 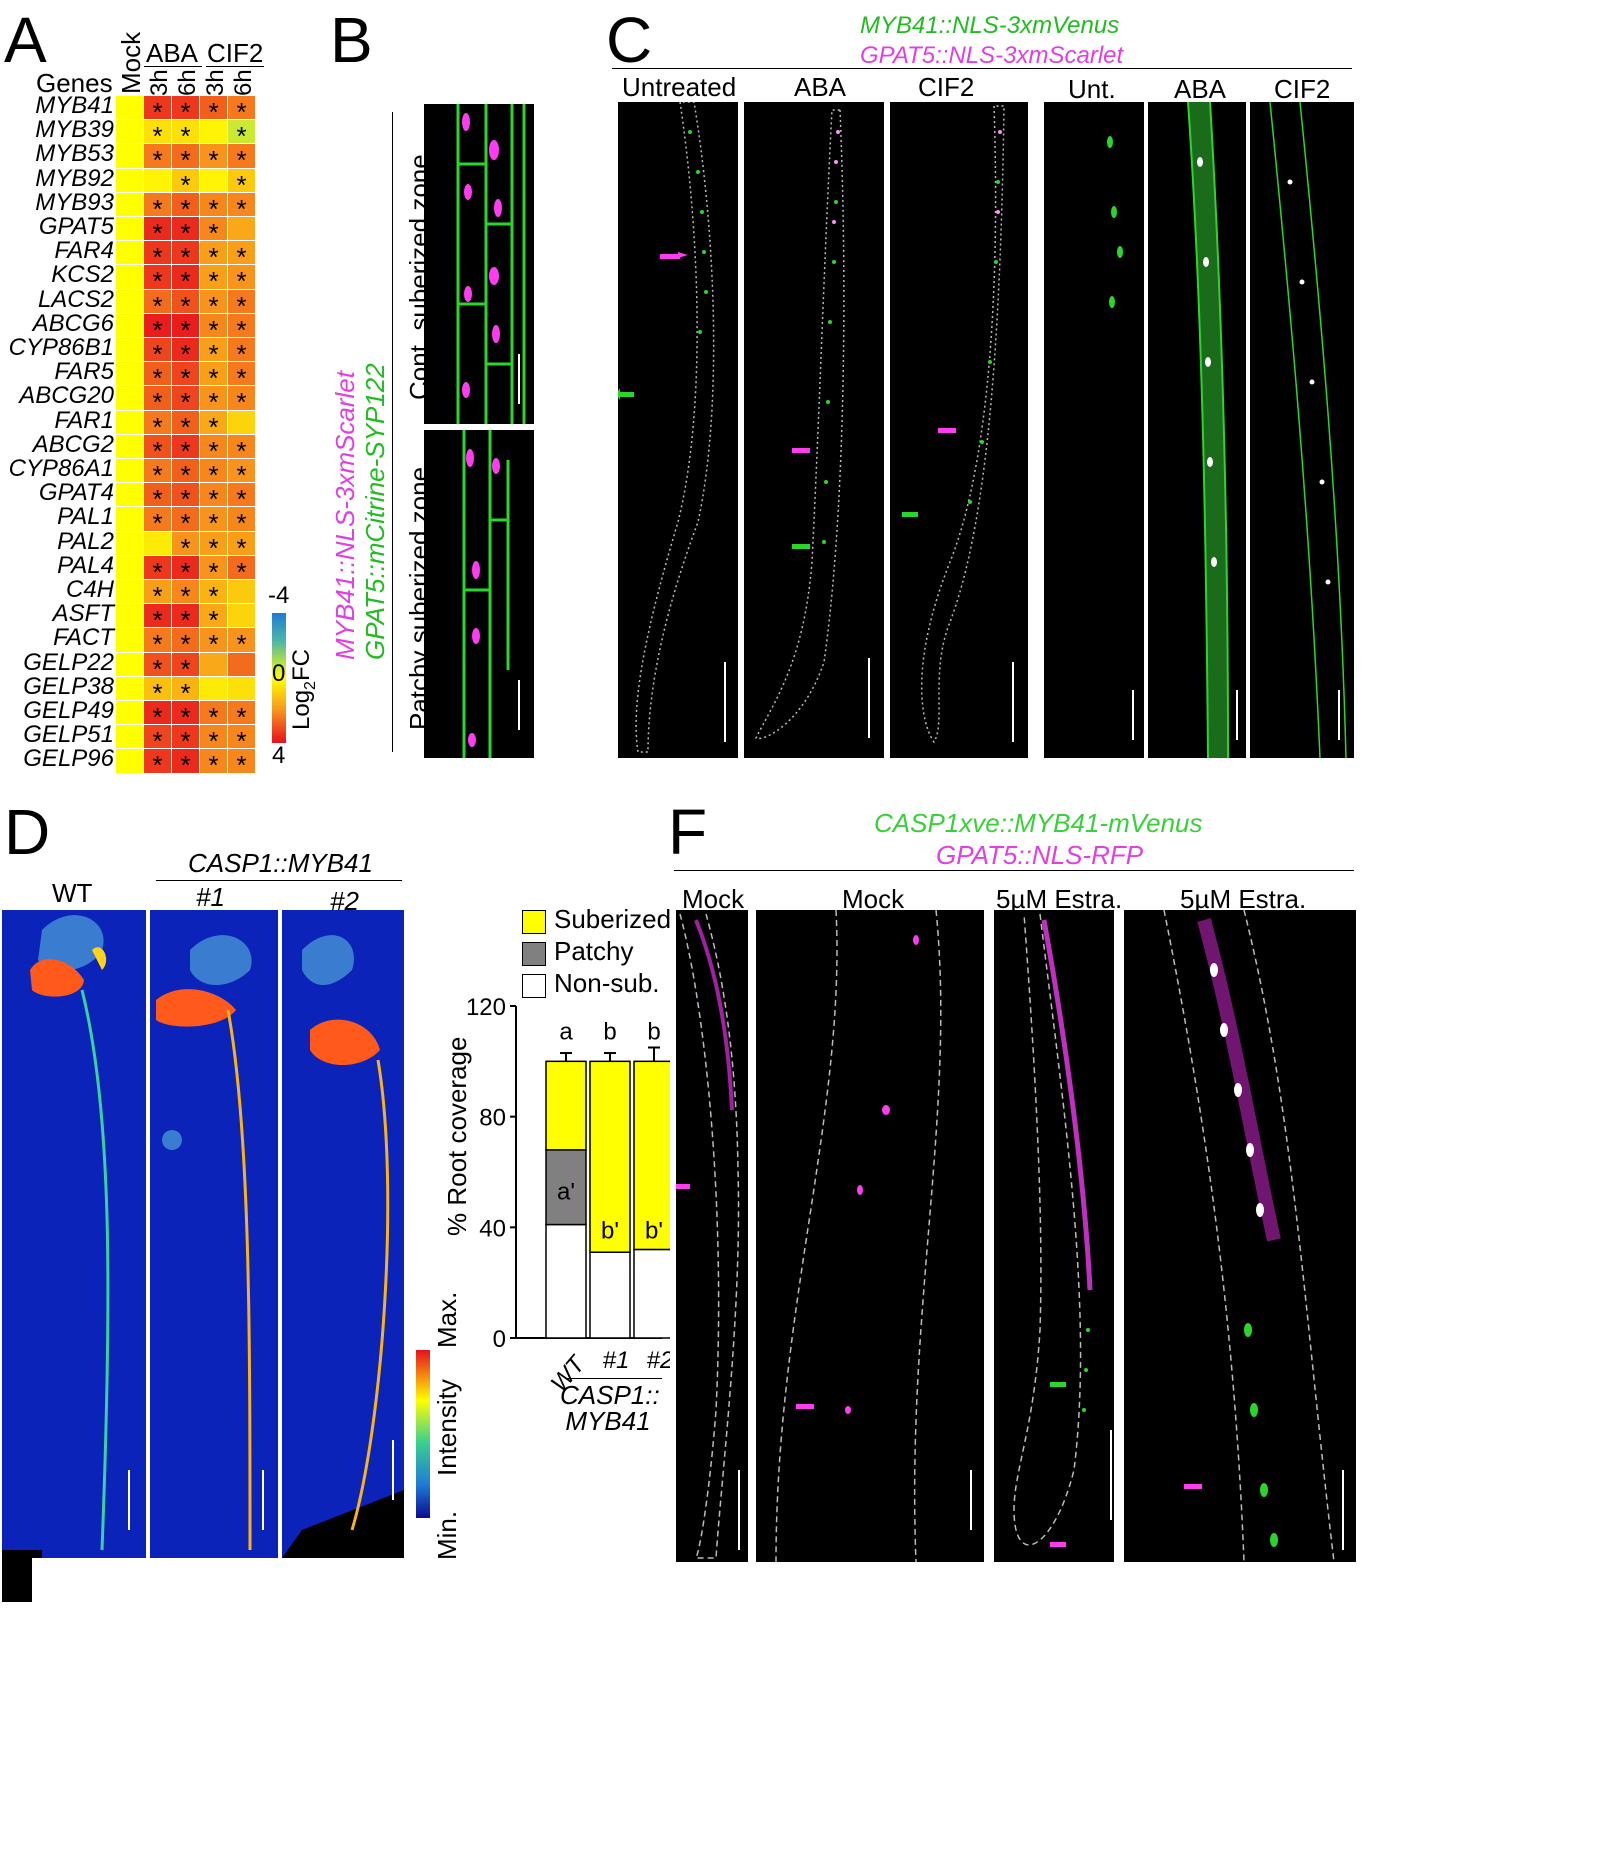 What do you see at coordinates (423, 1434) in the screenshot?
I see `intensity-colorbar` at bounding box center [423, 1434].